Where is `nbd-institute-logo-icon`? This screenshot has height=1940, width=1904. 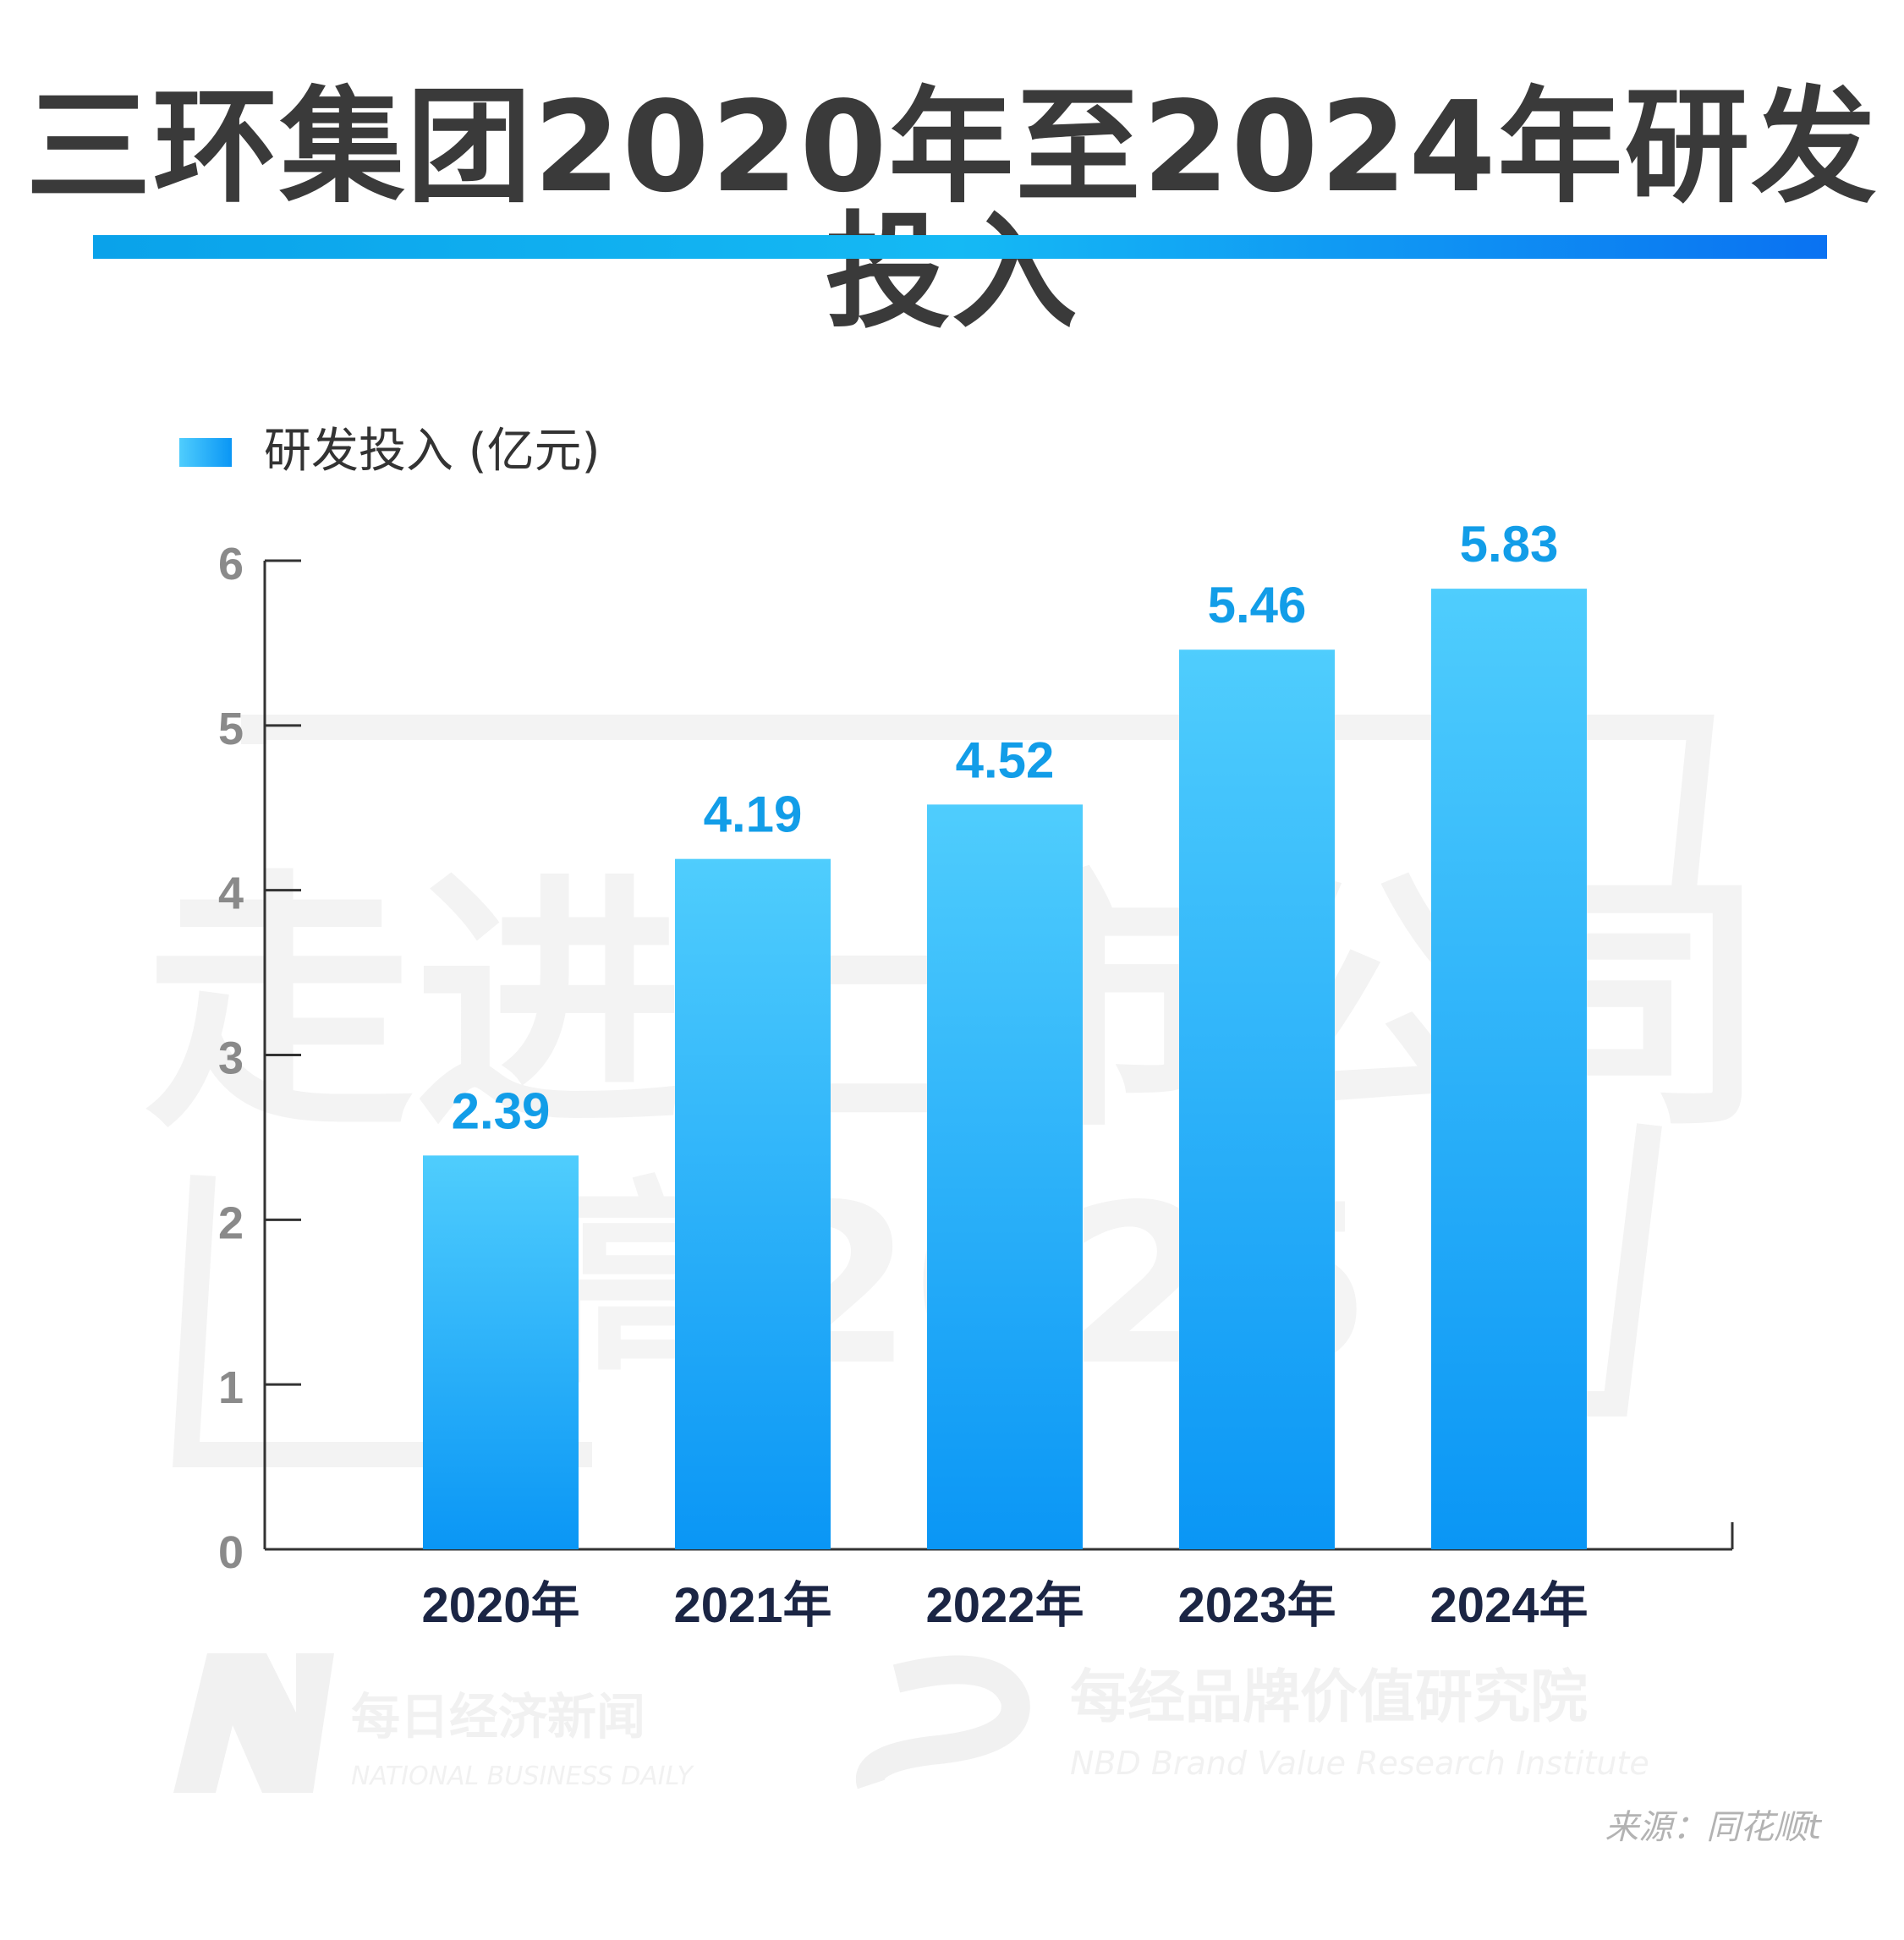
nbd-institute-logo-icon is located at coordinates (943, 1722).